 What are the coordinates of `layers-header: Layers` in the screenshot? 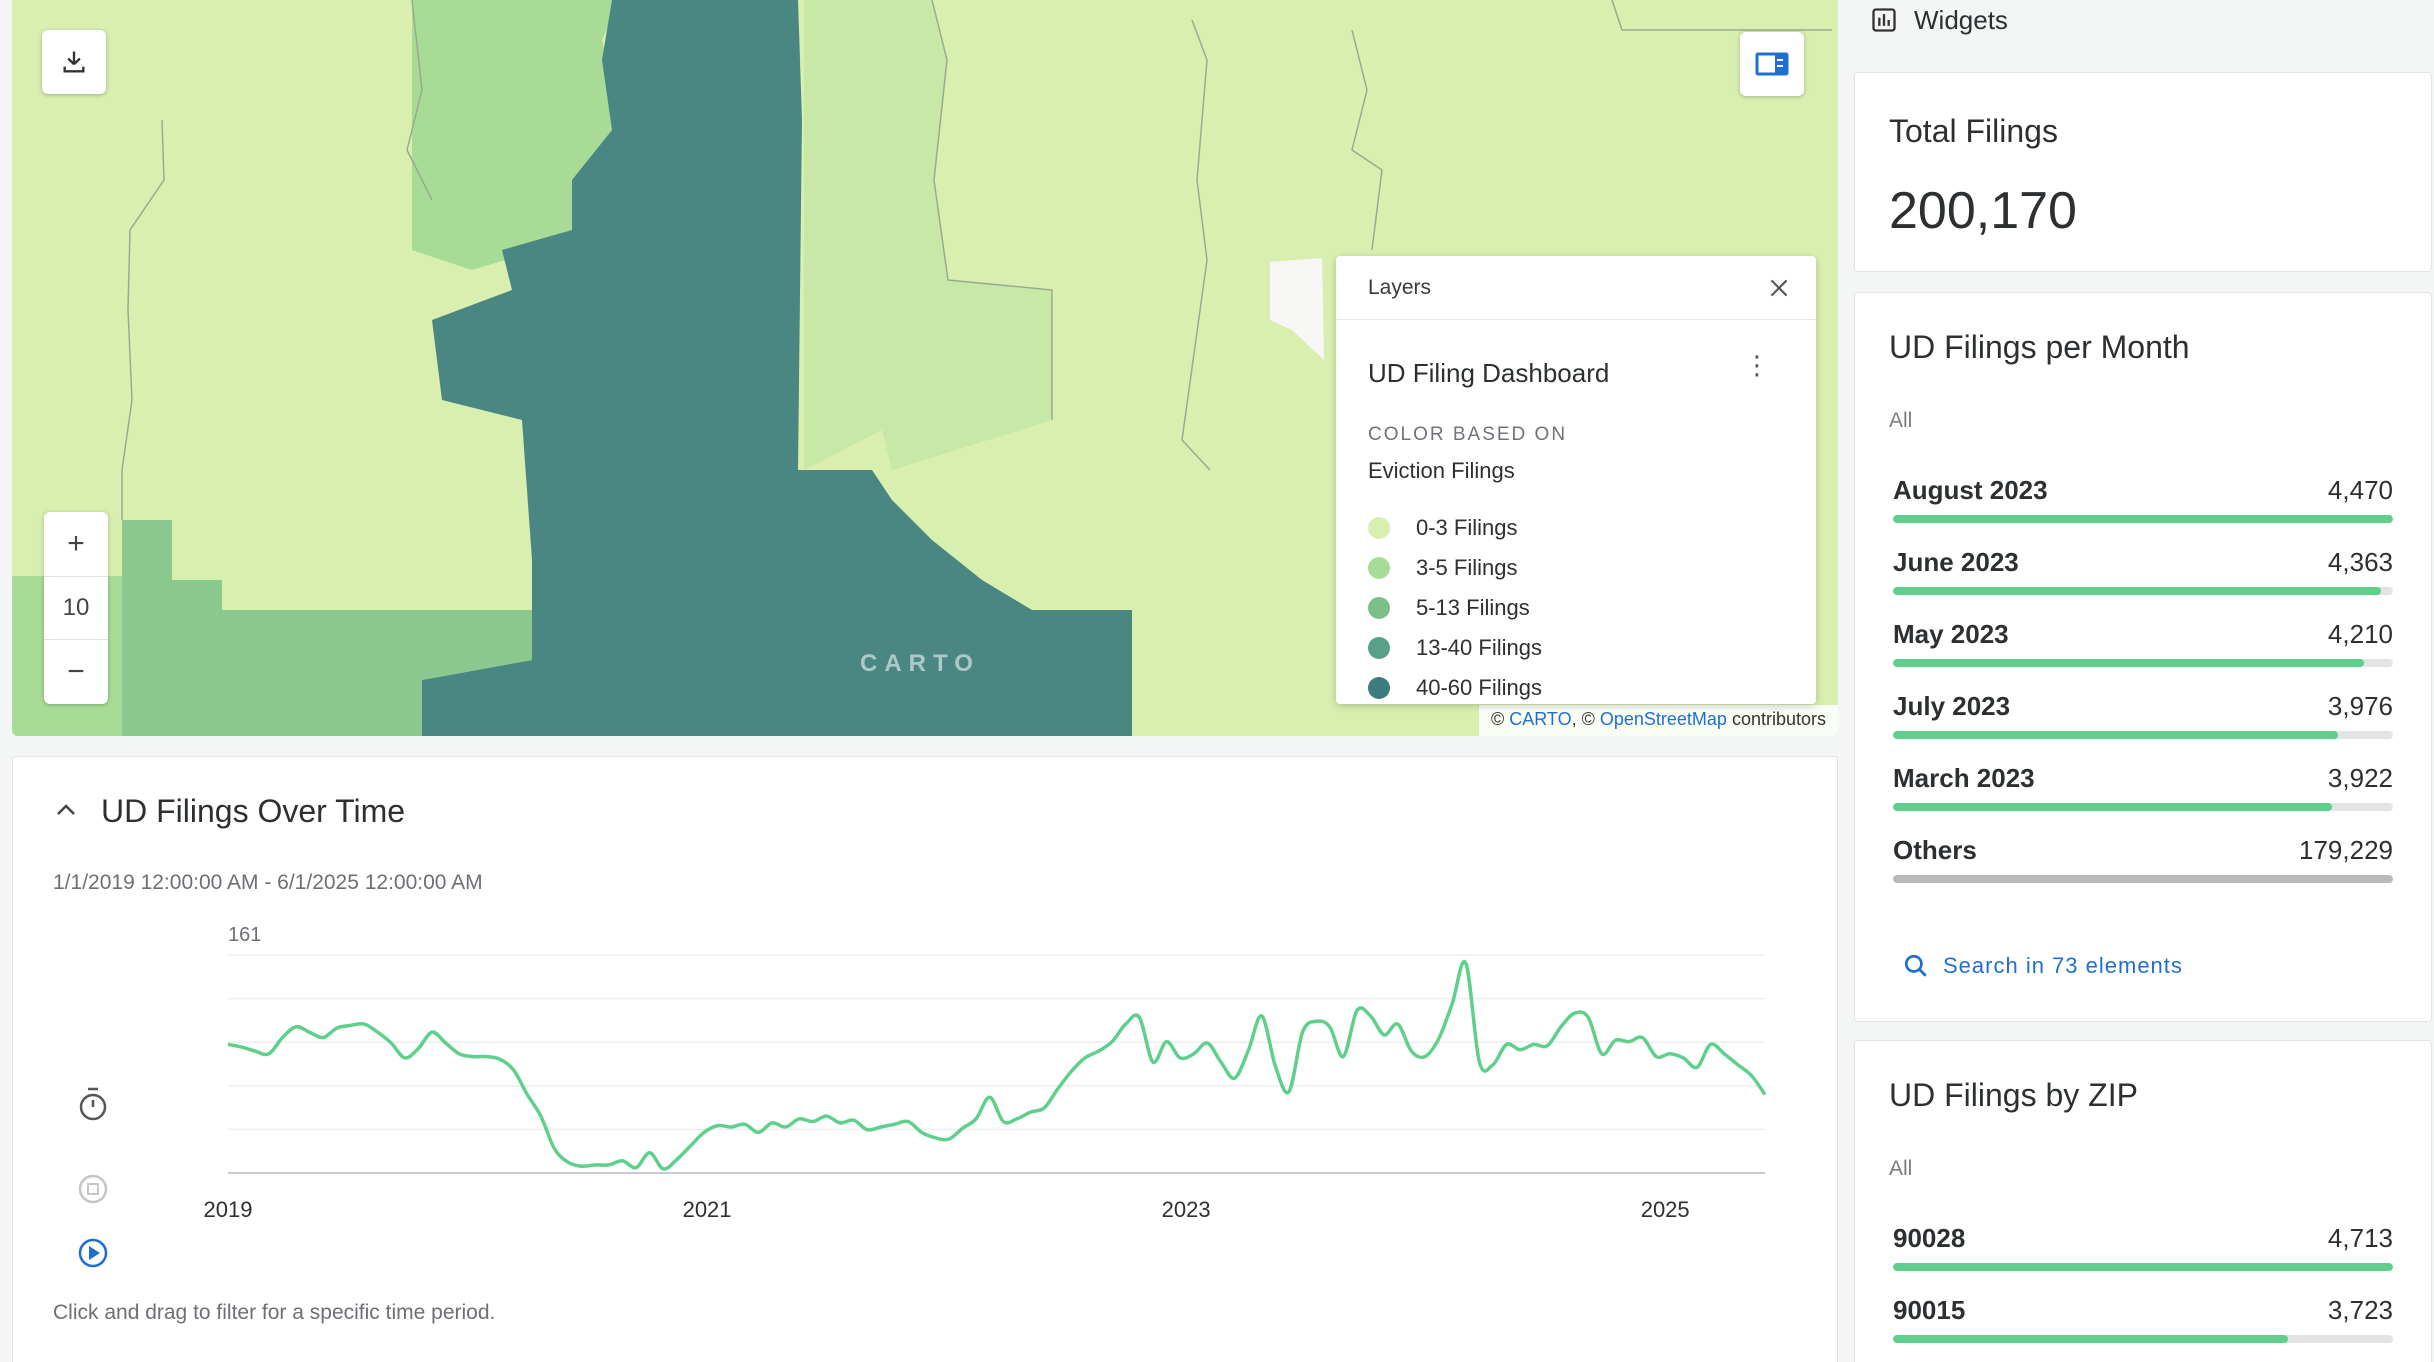 It's located at (1400, 287).